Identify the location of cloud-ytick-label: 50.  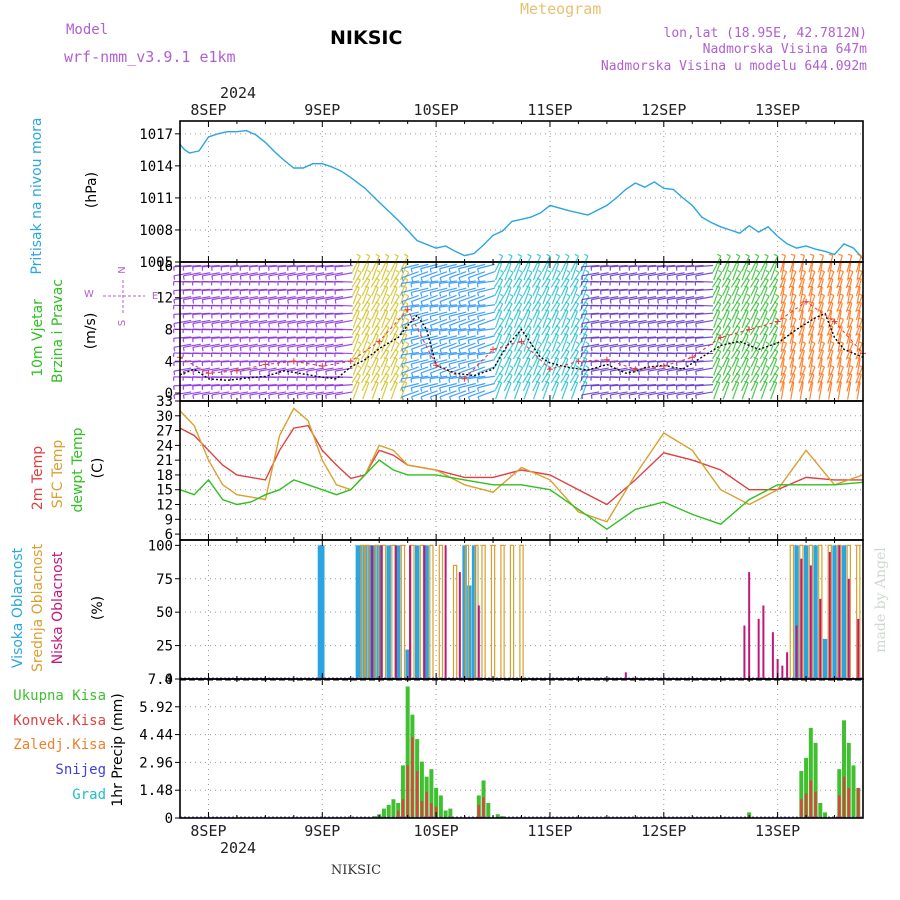
(164, 613).